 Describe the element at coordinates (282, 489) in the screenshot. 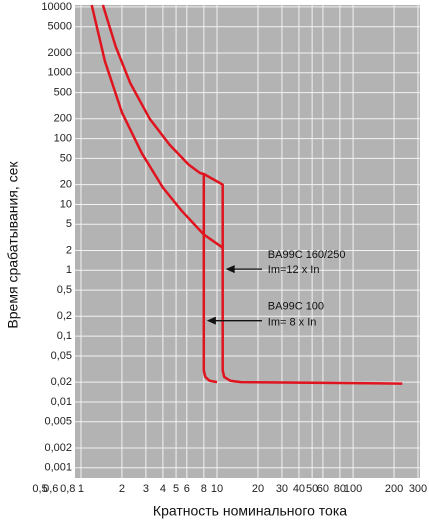

I see `x-tick-label: 30` at that location.